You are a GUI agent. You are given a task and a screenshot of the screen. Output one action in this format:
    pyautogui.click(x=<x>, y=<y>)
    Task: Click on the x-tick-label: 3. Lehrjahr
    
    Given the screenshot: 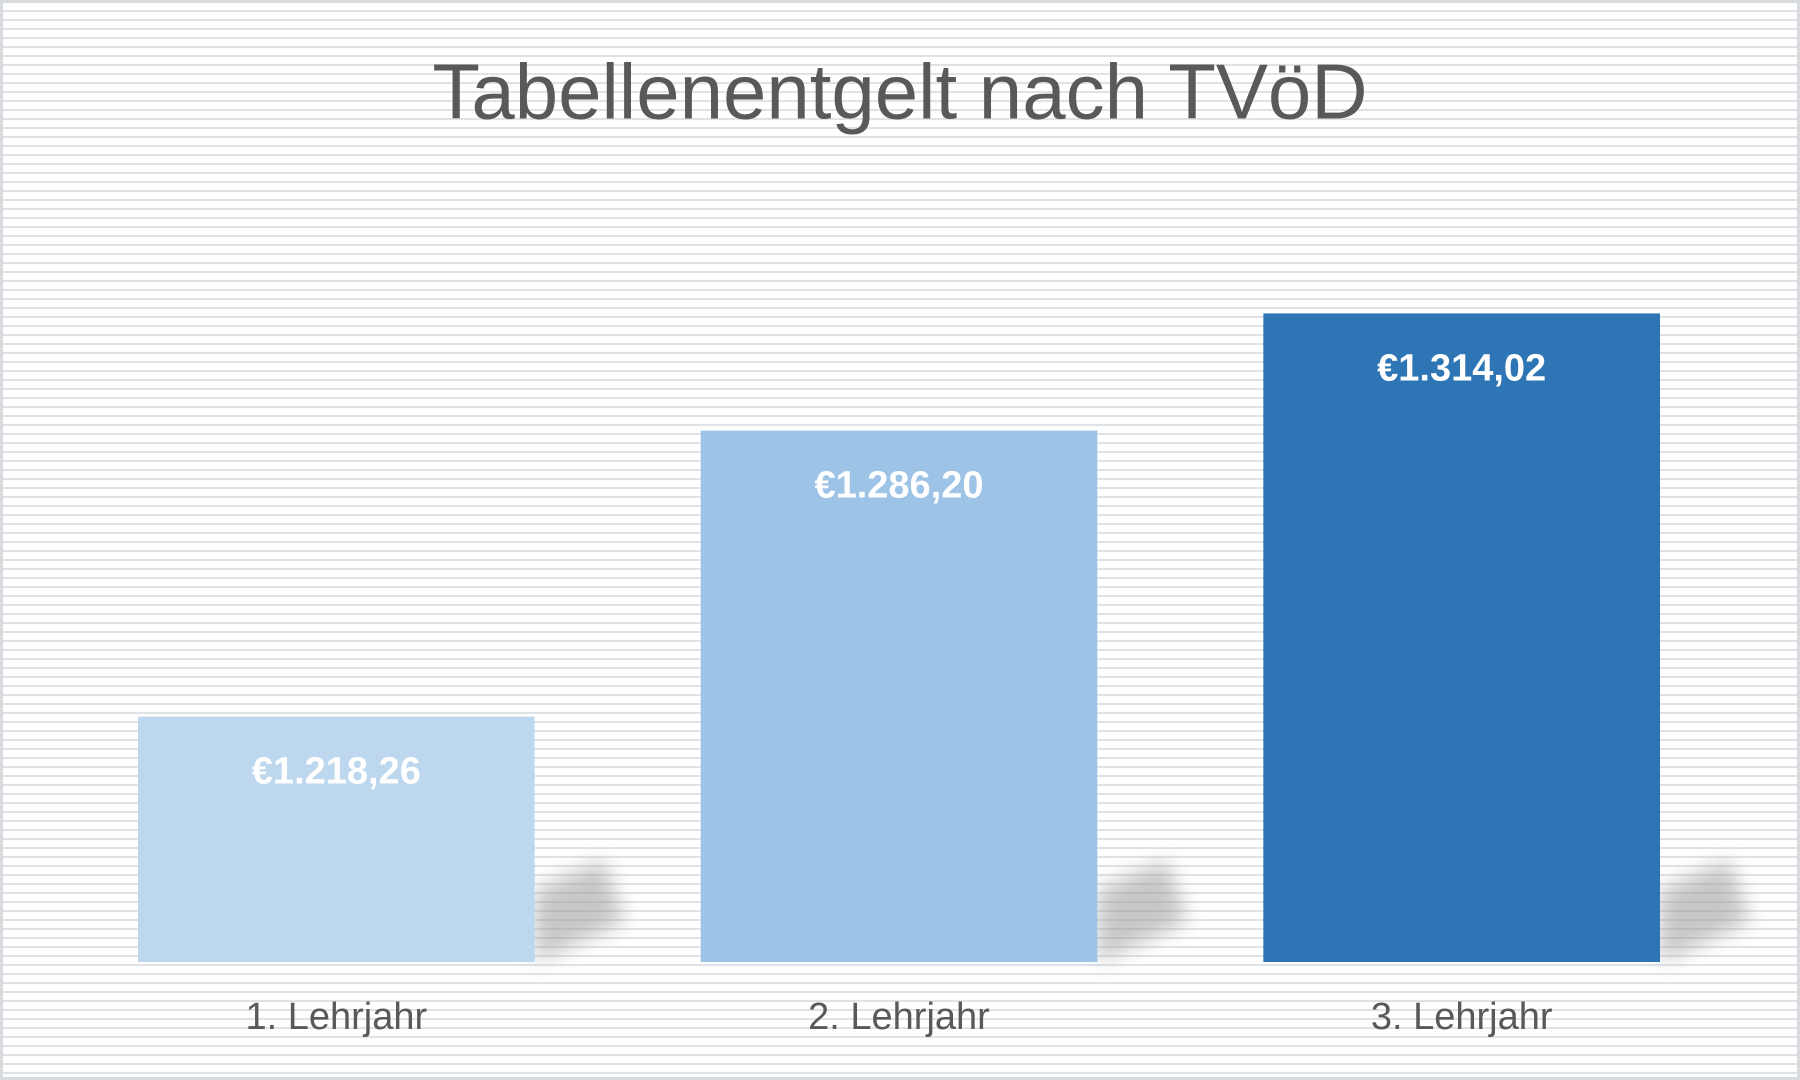 What is the action you would take?
    pyautogui.click(x=1462, y=1017)
    